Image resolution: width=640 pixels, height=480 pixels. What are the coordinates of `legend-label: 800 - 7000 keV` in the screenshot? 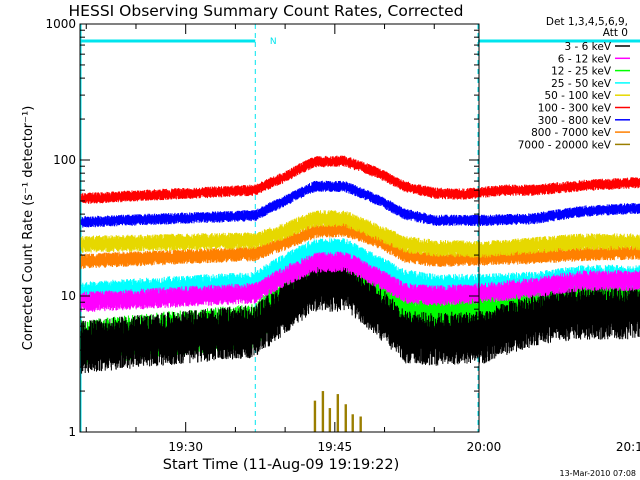 It's located at (571, 133).